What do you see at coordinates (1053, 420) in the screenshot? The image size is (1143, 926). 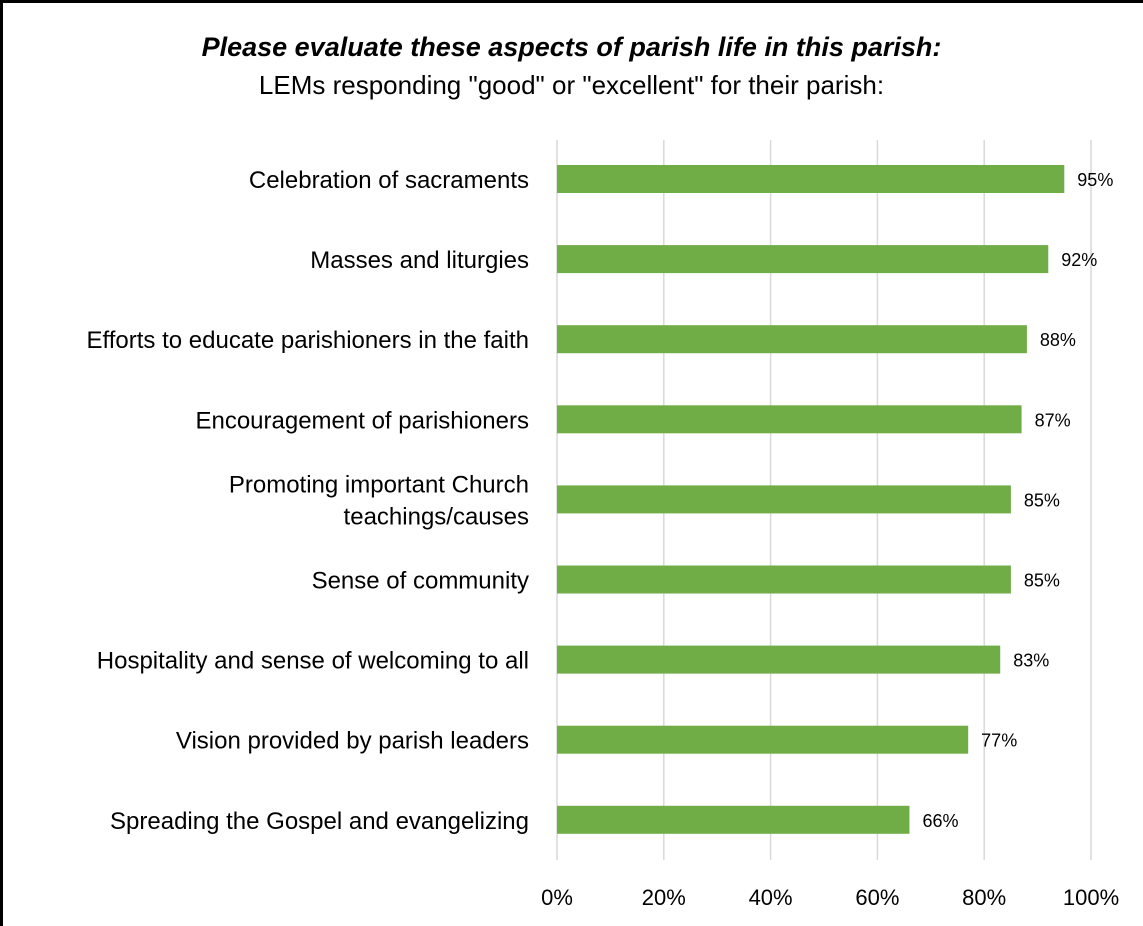 I see `data-label: 87%` at bounding box center [1053, 420].